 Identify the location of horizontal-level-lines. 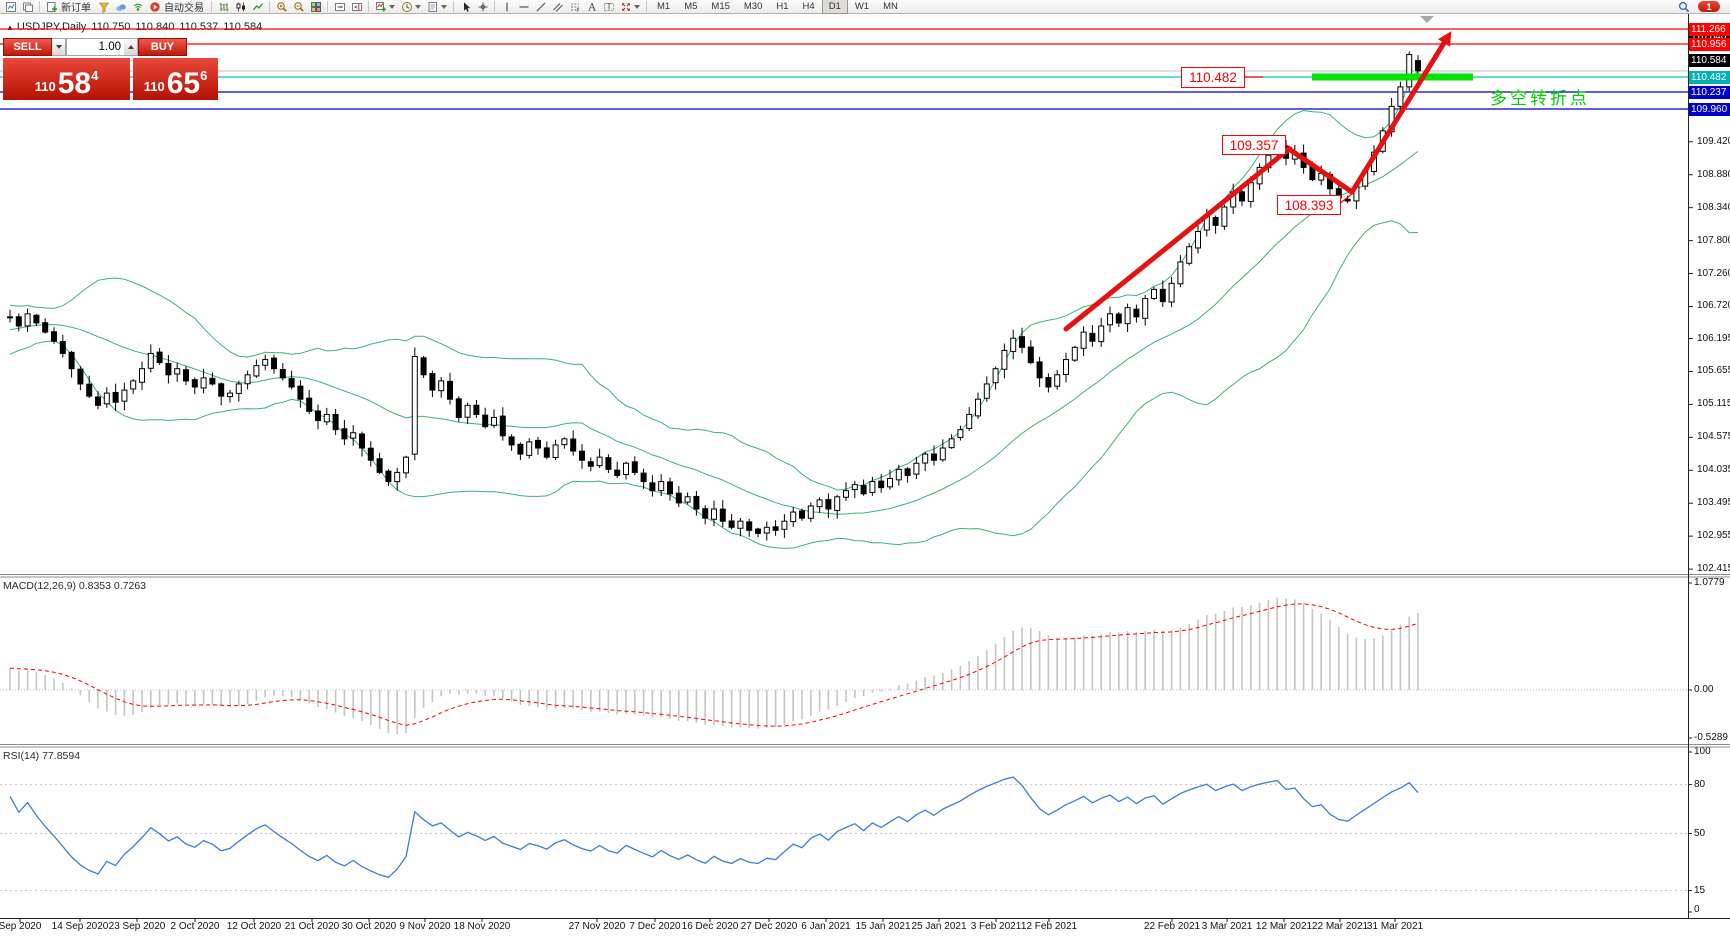
(844, 69).